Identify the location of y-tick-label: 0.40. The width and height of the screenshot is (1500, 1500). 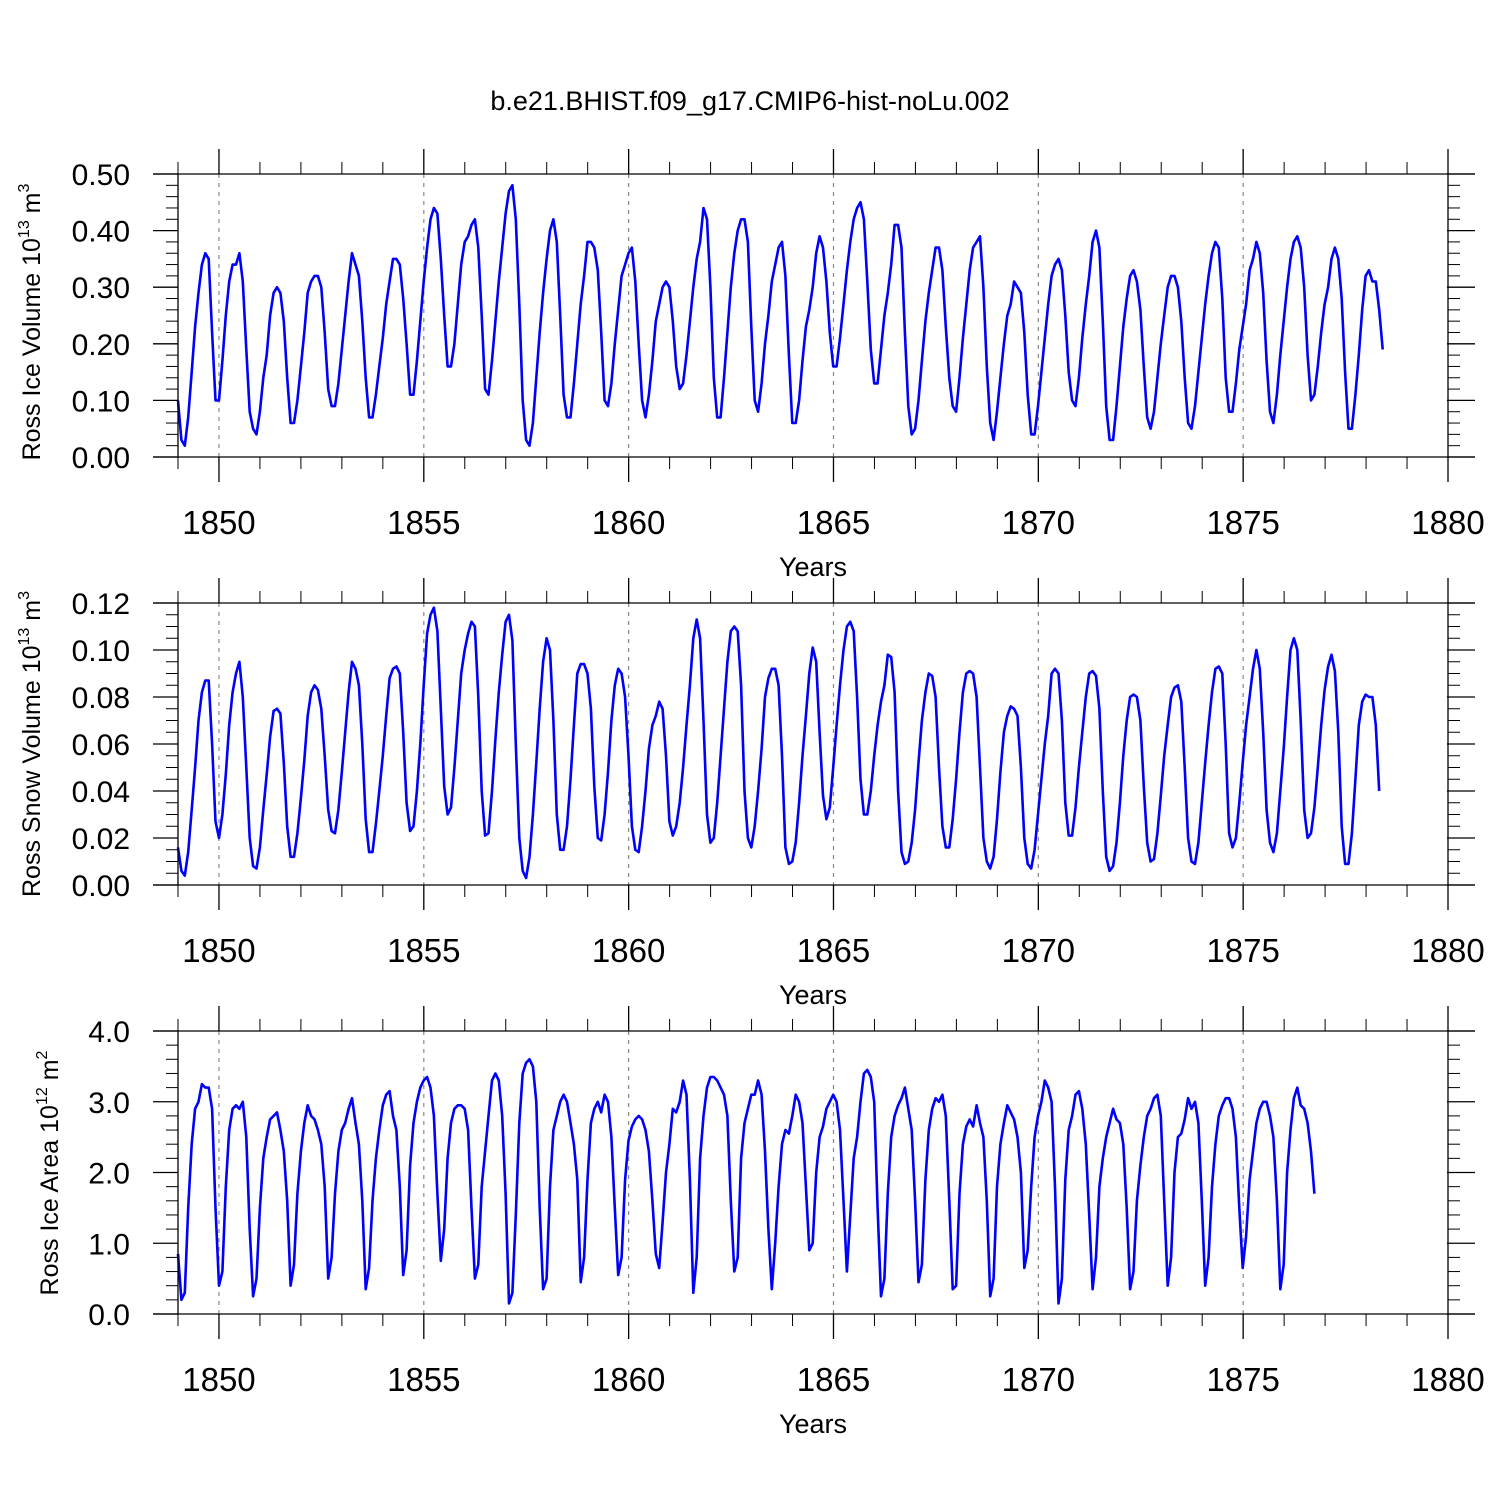
(101, 232).